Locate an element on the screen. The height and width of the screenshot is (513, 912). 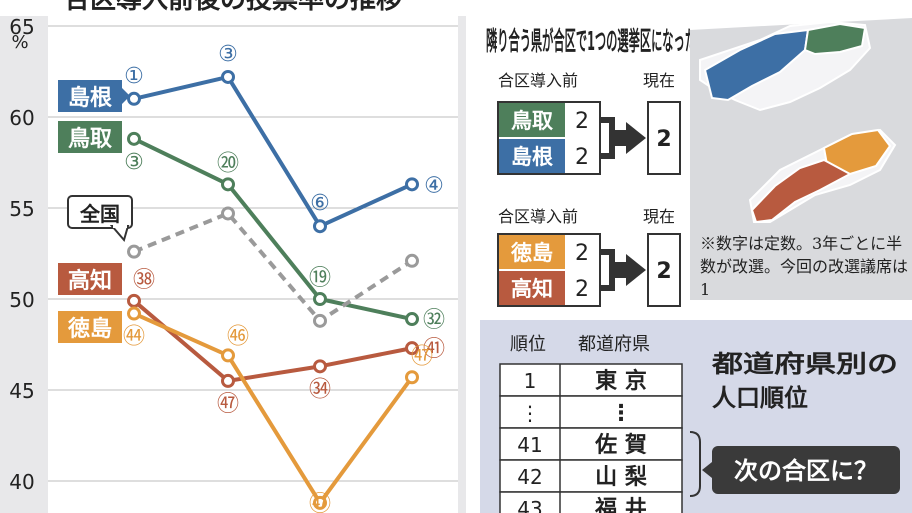
legend-tottori: 鳥取 is located at coordinates (90, 137).